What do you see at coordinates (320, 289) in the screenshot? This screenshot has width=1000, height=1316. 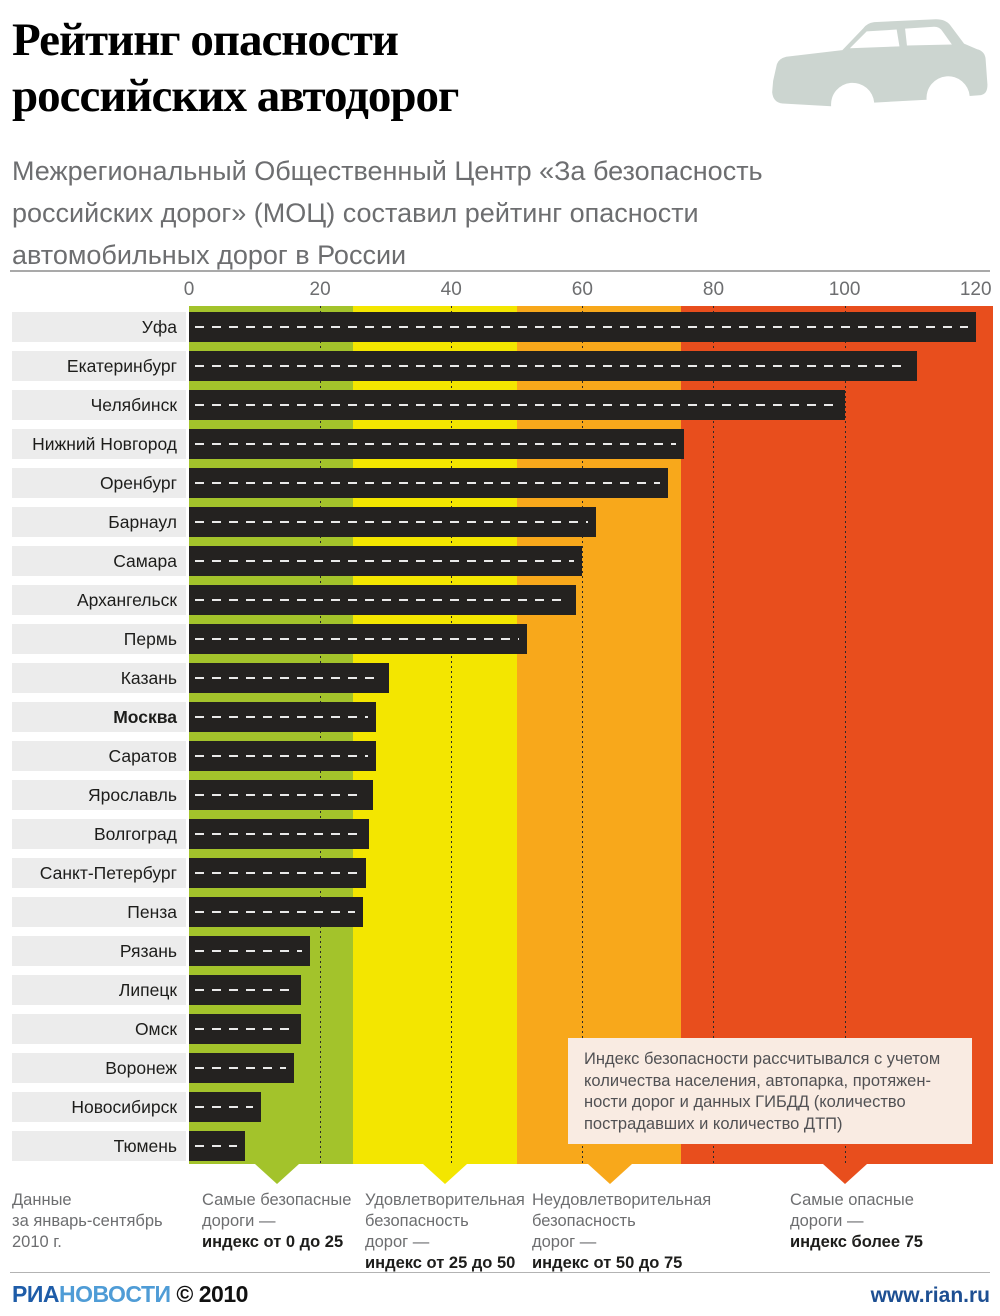 I see `axis-tick-label: 20` at bounding box center [320, 289].